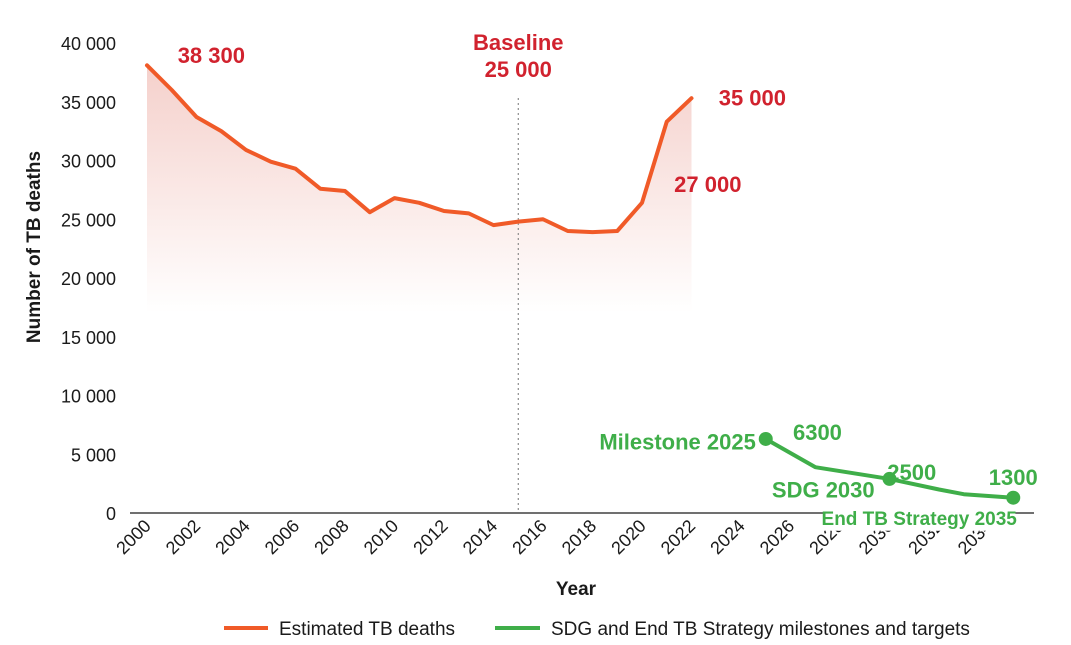 This screenshot has width=1071, height=645. What do you see at coordinates (88, 220) in the screenshot?
I see `y-tick-label: 25 000` at bounding box center [88, 220].